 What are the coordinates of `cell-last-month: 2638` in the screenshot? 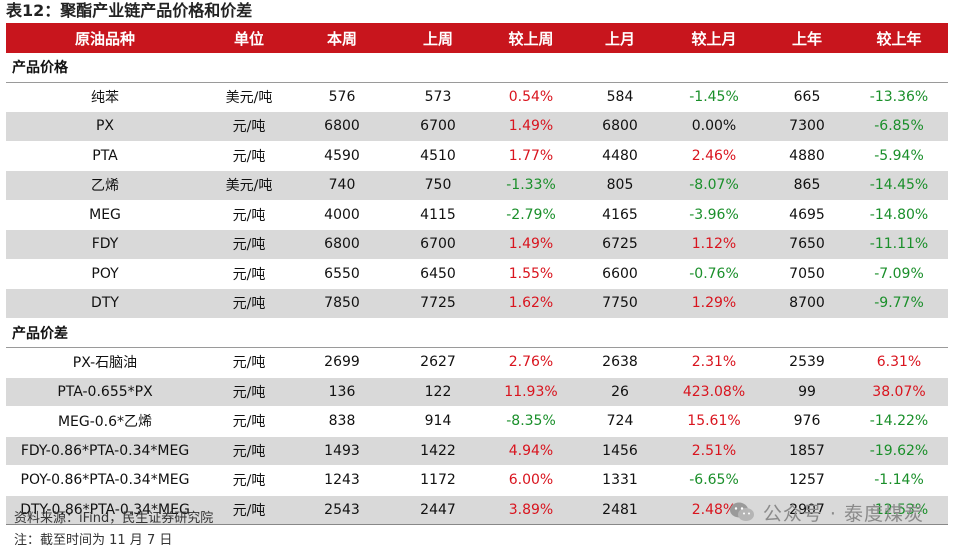 It's located at (620, 362).